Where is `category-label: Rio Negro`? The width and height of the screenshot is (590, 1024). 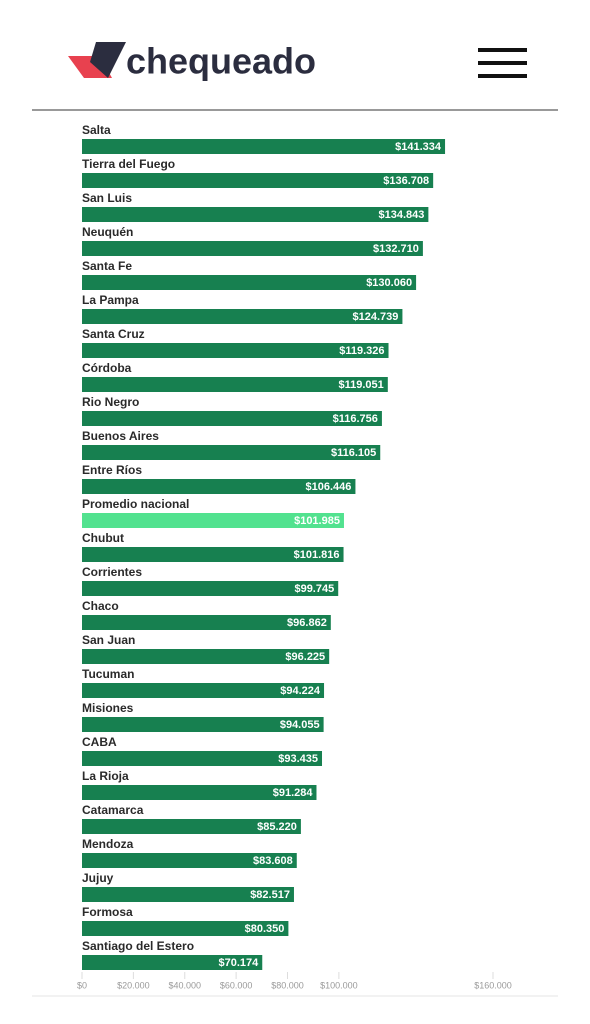 category-label: Rio Negro is located at coordinates (110, 402).